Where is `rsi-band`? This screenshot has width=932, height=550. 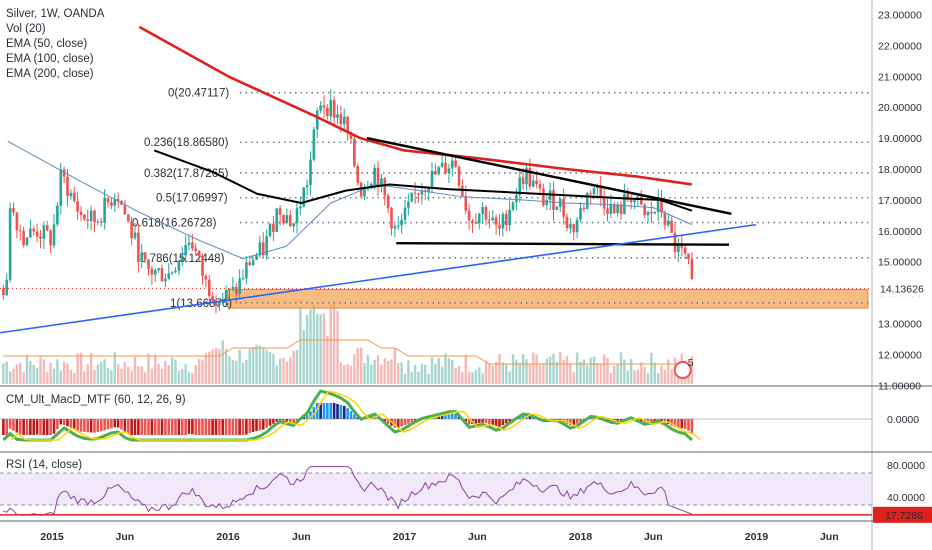 rsi-band is located at coordinates (436, 489).